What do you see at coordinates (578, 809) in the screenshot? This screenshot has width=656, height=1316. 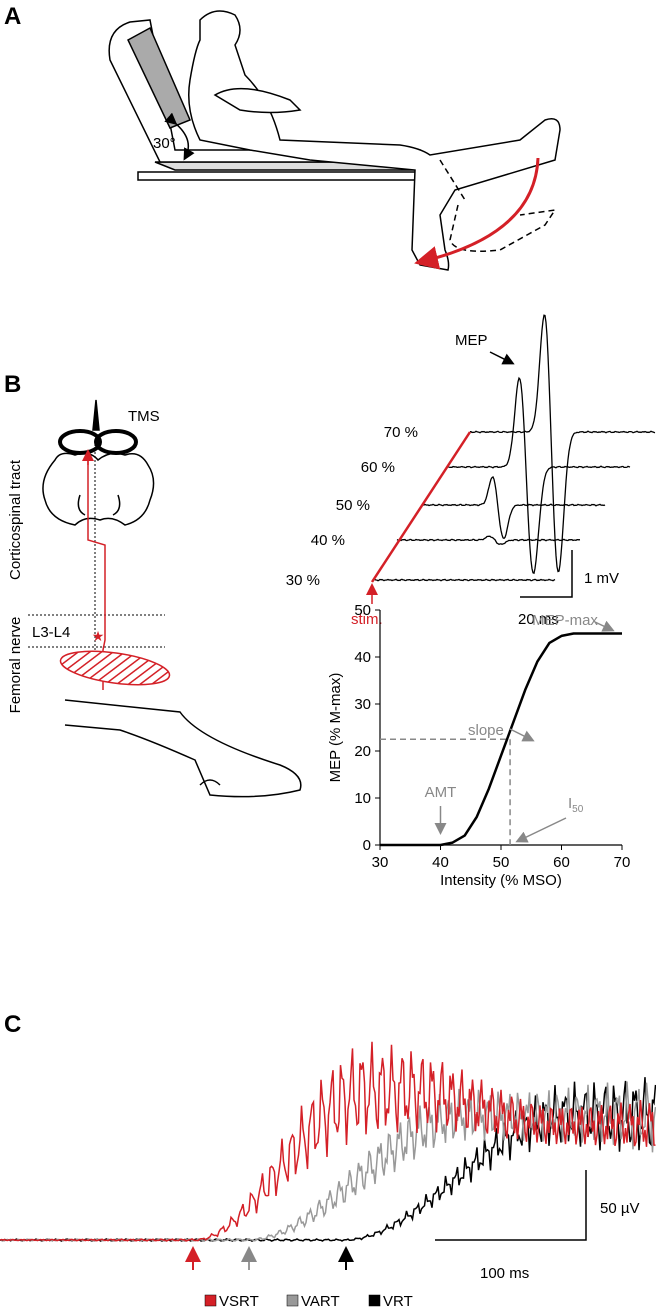 I see `i50-sub: 50` at bounding box center [578, 809].